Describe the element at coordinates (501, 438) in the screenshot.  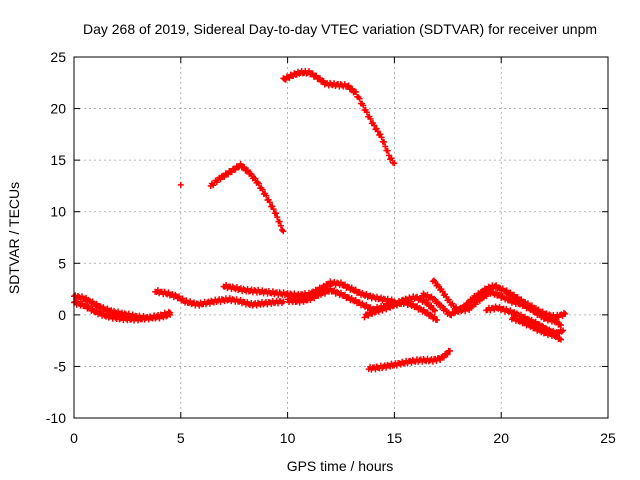
I see `x-tick-label: 20` at that location.